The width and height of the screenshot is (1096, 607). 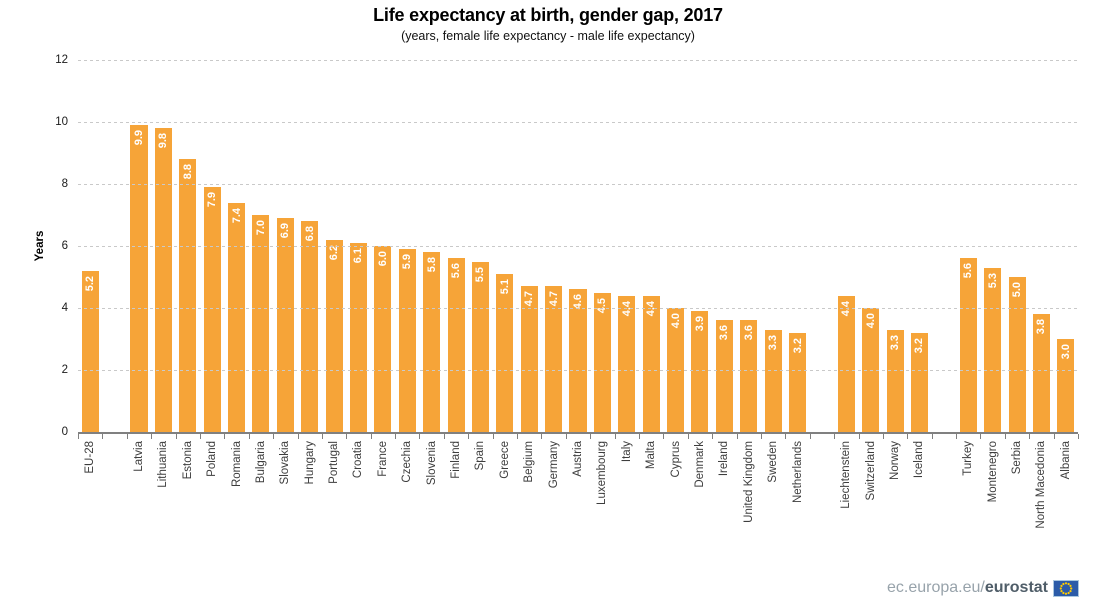 I want to click on x-axis-label: Ireland, so click(x=724, y=459).